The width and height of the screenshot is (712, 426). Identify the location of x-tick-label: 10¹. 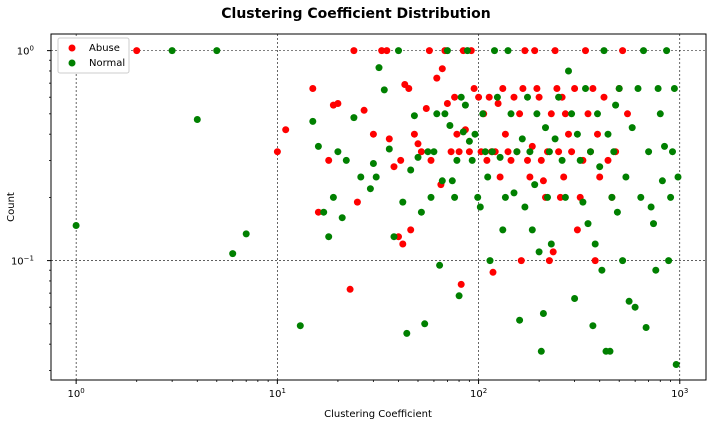
(277, 393).